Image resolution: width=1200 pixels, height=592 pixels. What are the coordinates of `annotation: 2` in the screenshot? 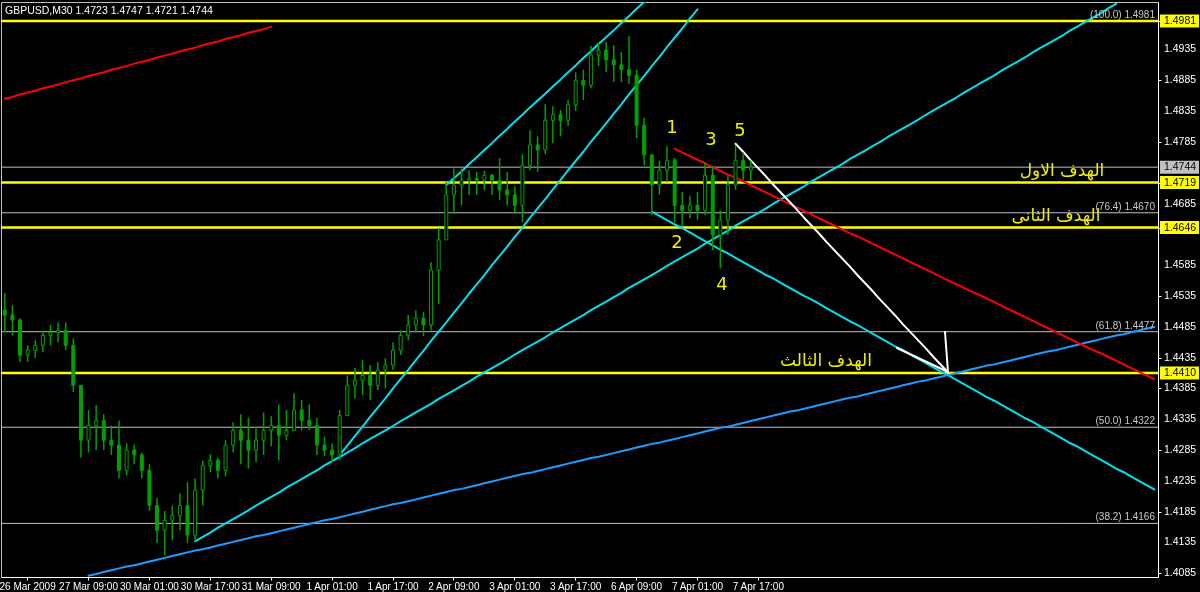 It's located at (677, 241).